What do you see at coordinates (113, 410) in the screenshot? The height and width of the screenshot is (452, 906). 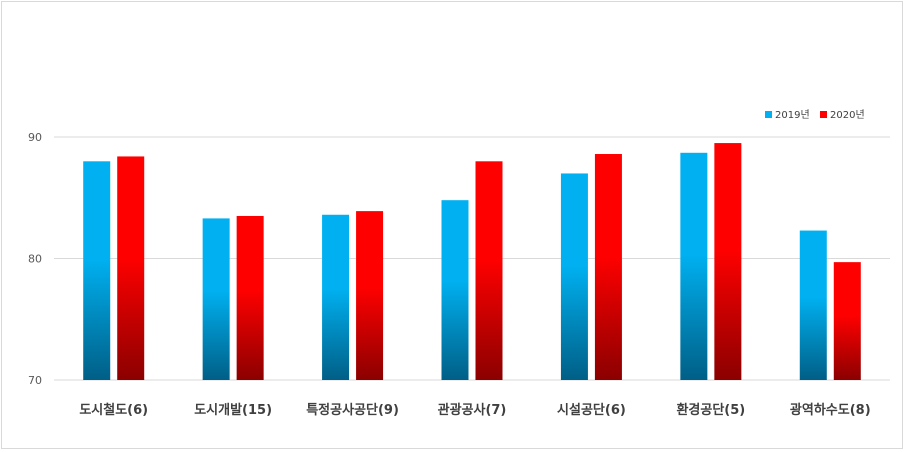 I see `x-category-label: 도시철도(6)` at bounding box center [113, 410].